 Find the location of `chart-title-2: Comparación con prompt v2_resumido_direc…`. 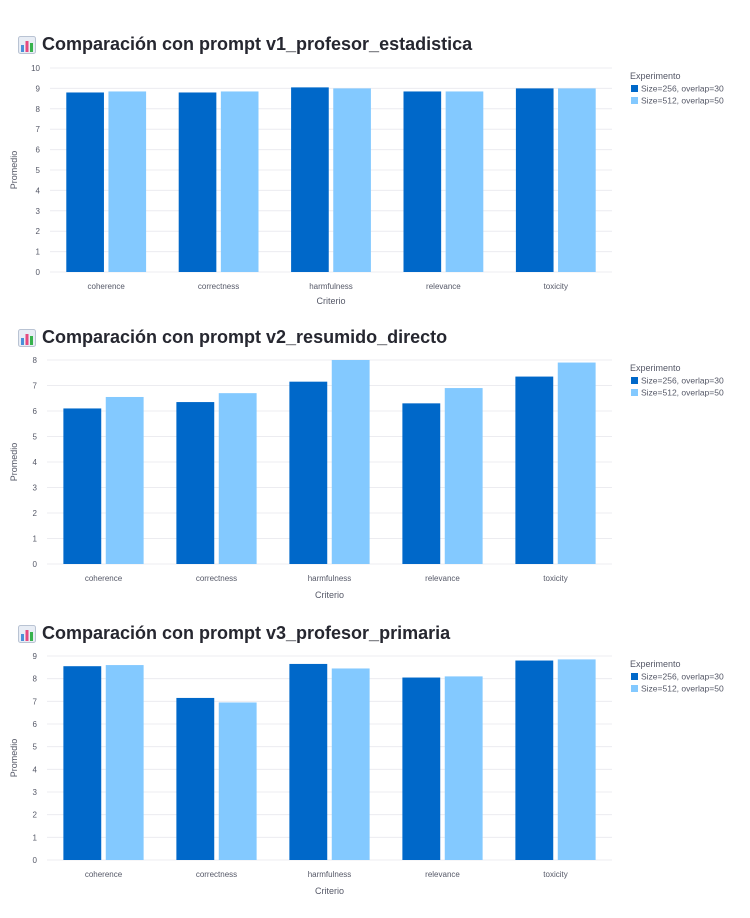

chart-title-2: Comparación con prompt v2_resumido_direc… is located at coordinates (232, 337).